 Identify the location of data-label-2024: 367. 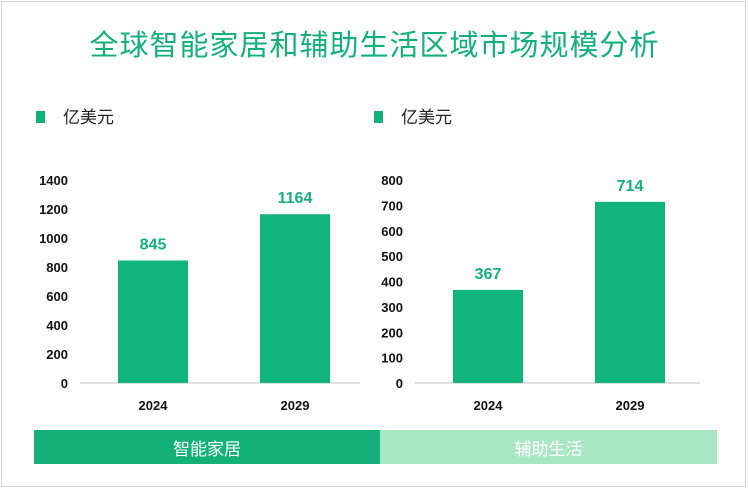
(488, 274).